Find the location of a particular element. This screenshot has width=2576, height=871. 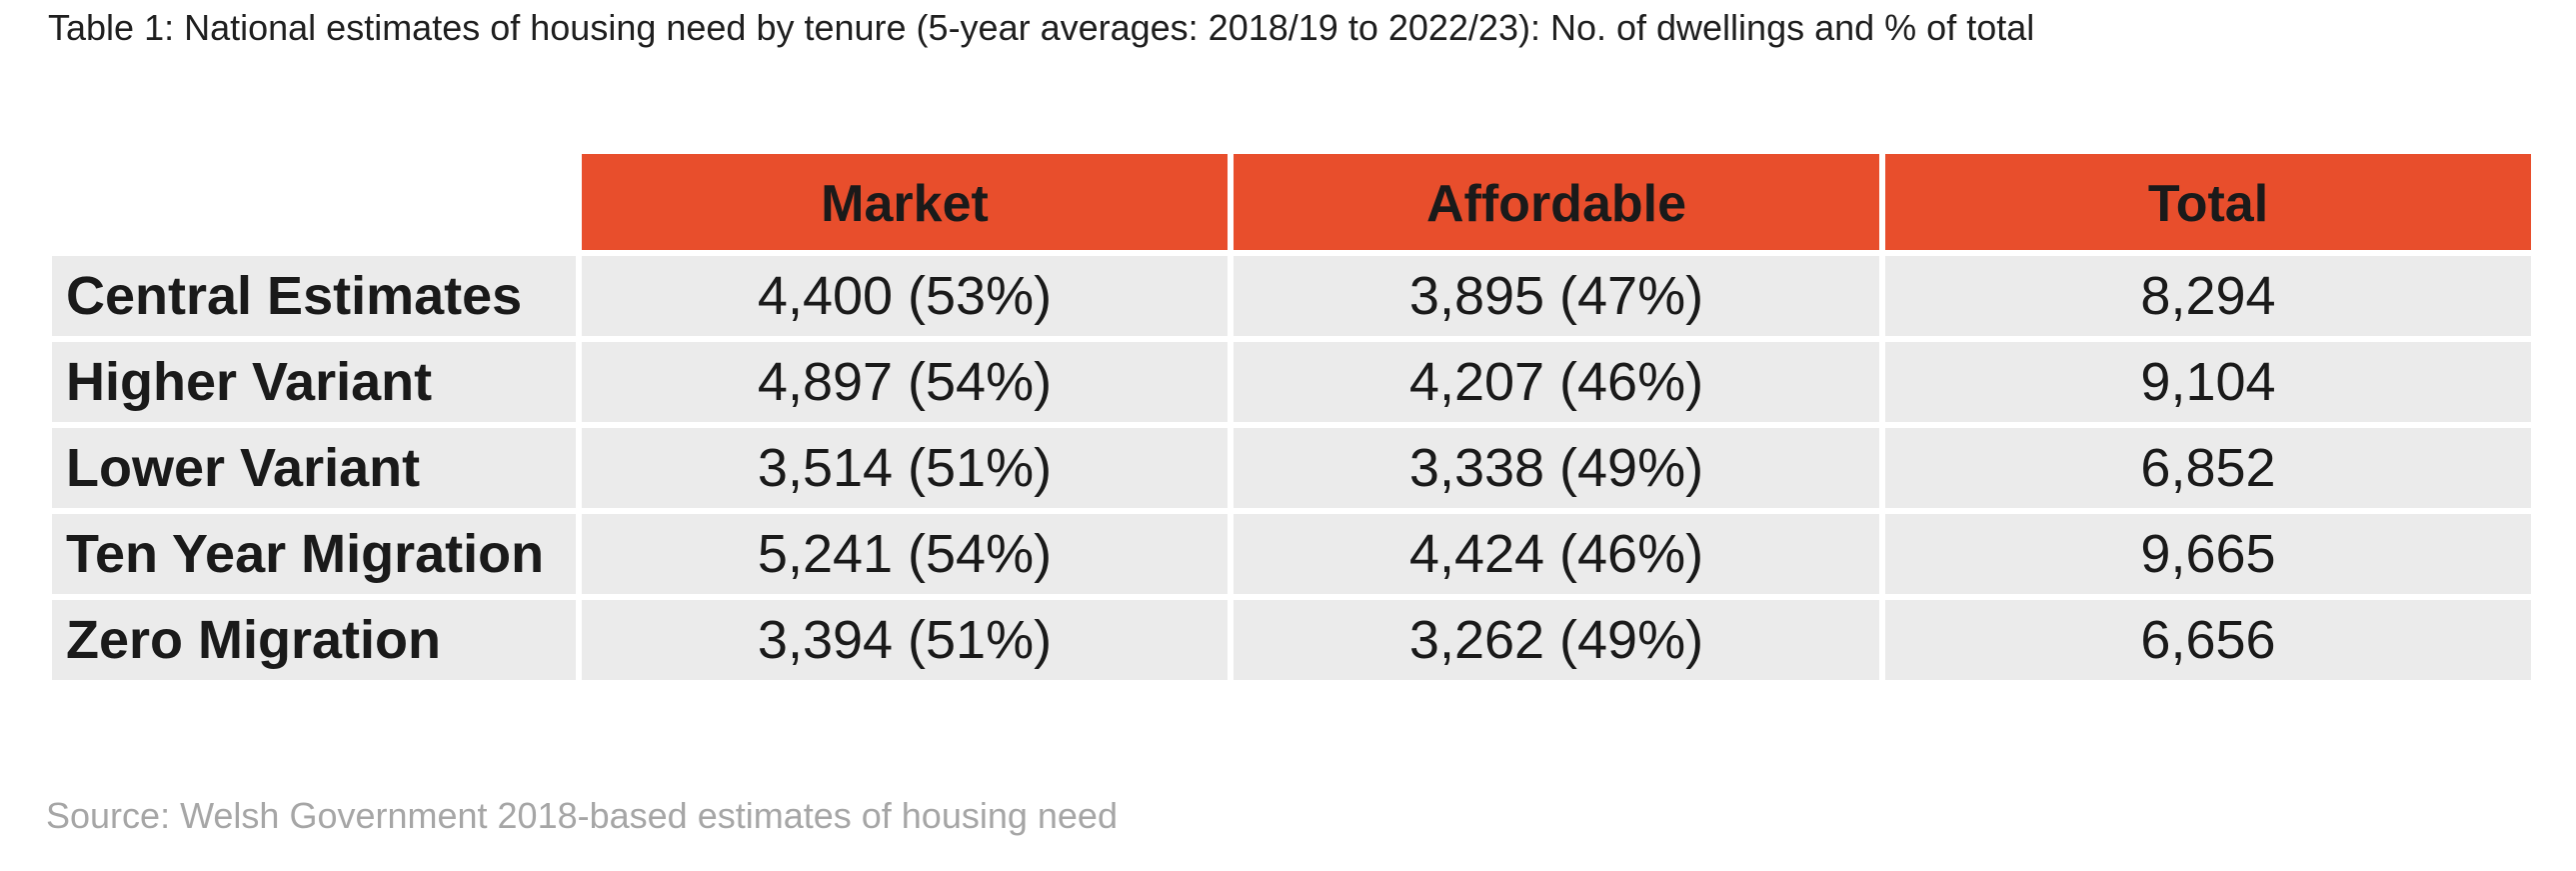

row-label: Higher Variant is located at coordinates (314, 382).